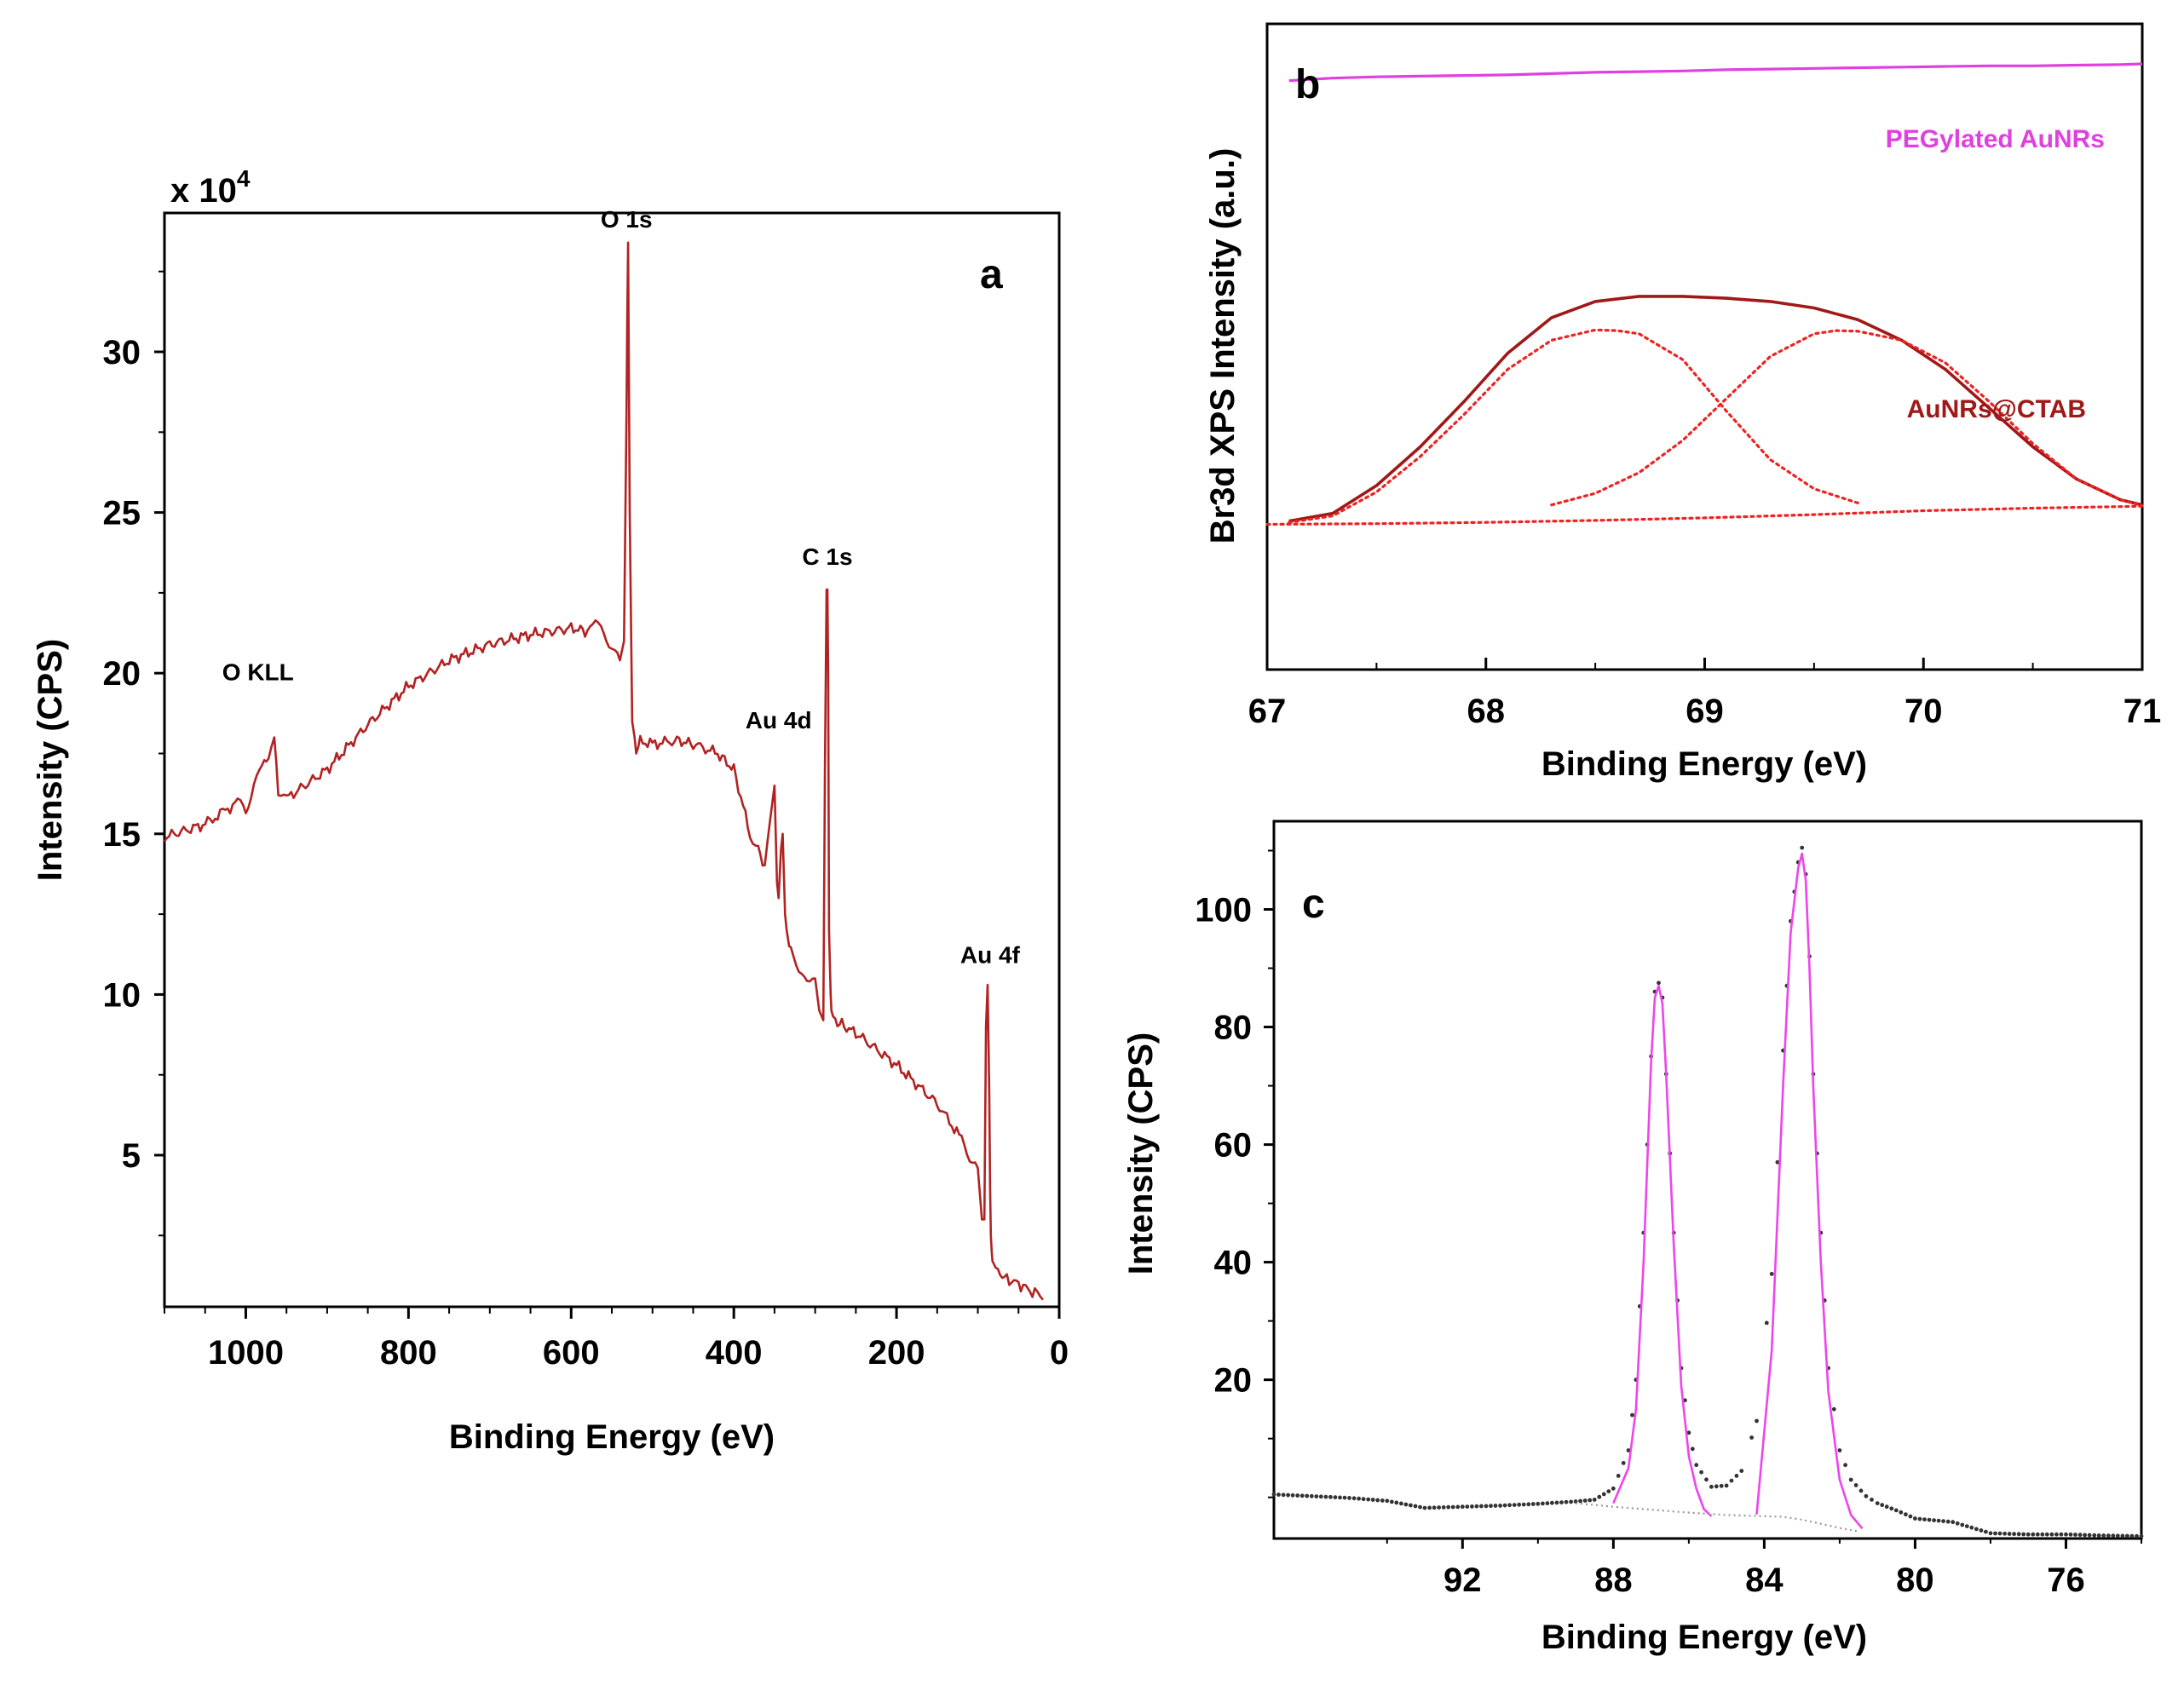 The image size is (2184, 1691). I want to click on peak-label: C 1s, so click(827, 557).